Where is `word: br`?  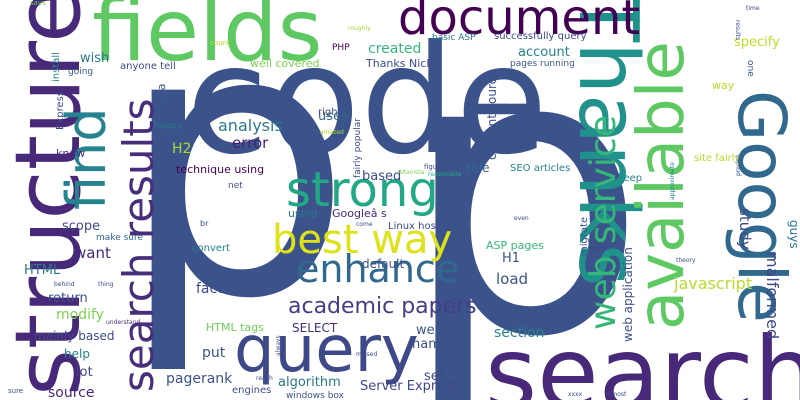
word: br is located at coordinates (204, 223).